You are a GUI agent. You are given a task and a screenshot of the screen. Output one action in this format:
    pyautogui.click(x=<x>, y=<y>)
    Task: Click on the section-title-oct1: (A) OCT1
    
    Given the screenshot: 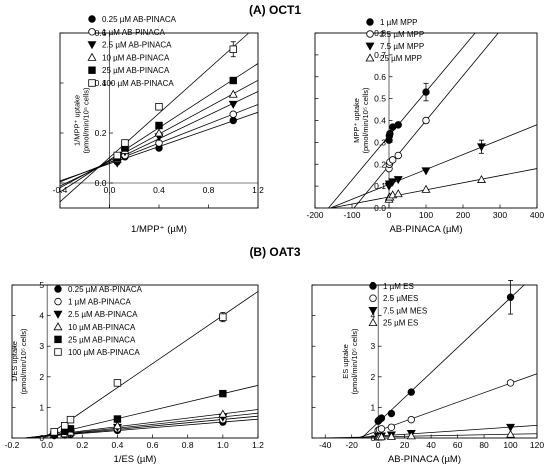 What is the action you would take?
    pyautogui.click(x=275, y=10)
    